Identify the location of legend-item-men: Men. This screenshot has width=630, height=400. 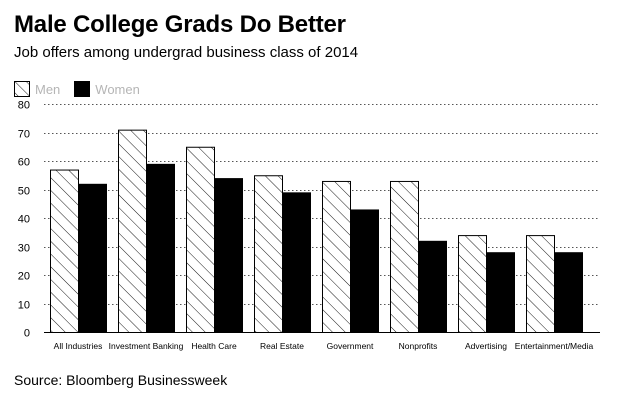
(37, 89).